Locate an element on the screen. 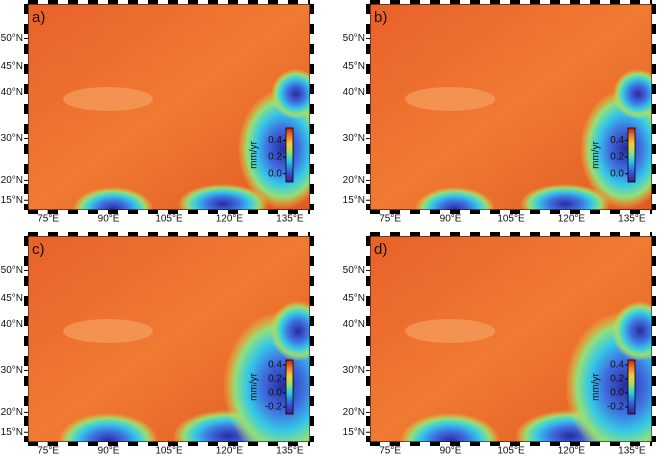 The height and width of the screenshot is (456, 660). panel-label: c) is located at coordinates (38, 249).